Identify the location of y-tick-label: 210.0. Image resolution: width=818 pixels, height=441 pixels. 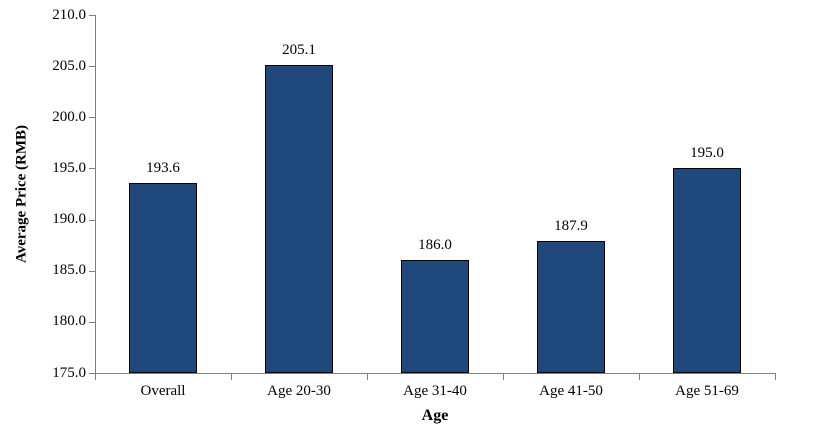
(69, 15).